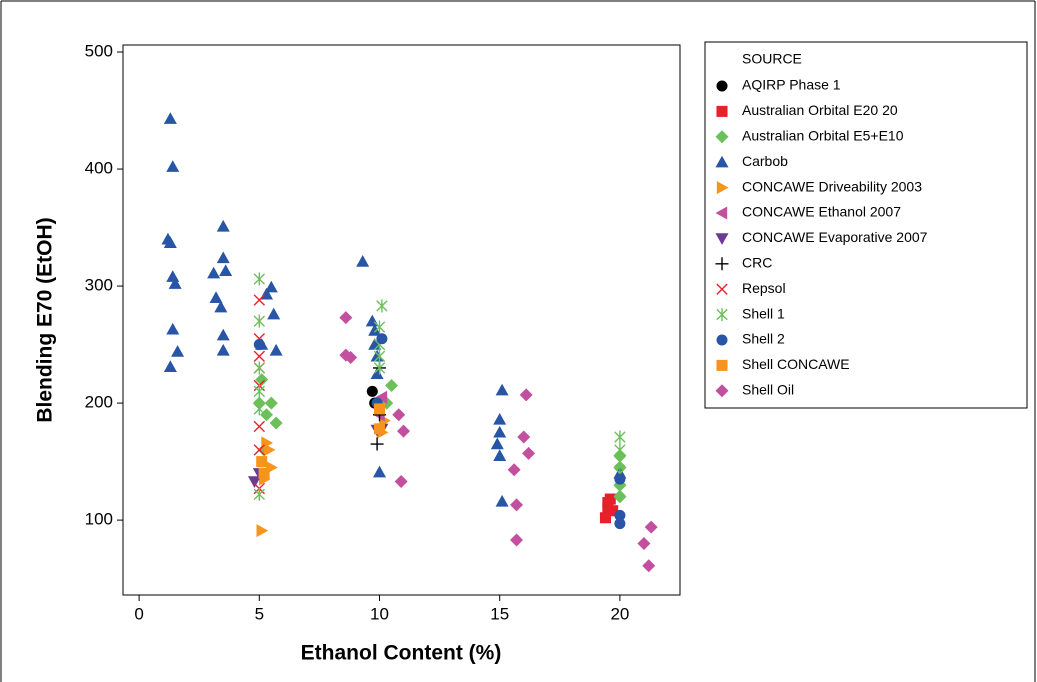  Describe the element at coordinates (99, 519) in the screenshot. I see `y-tick-label: 100` at that location.